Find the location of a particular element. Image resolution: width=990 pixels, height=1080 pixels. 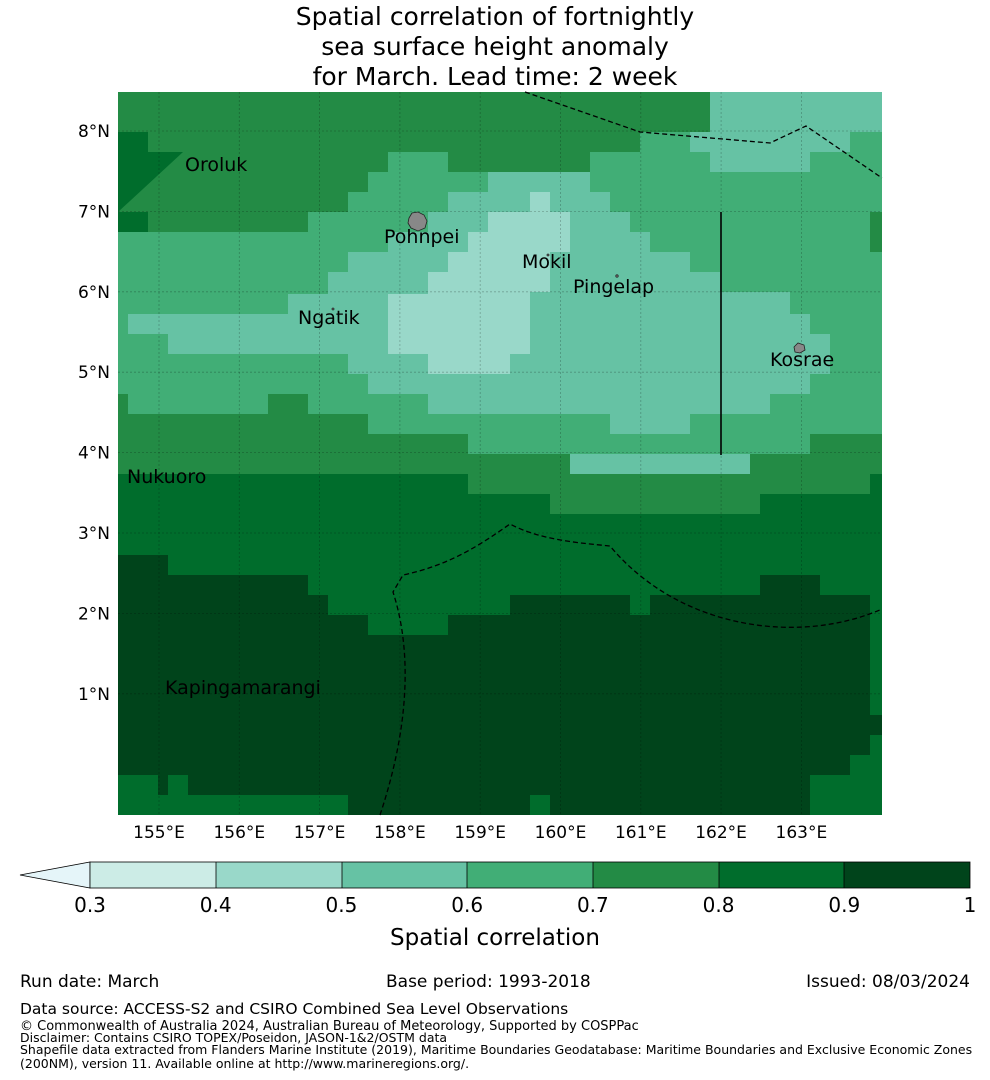

colorbar-tick-label: 0.8 is located at coordinates (719, 905).